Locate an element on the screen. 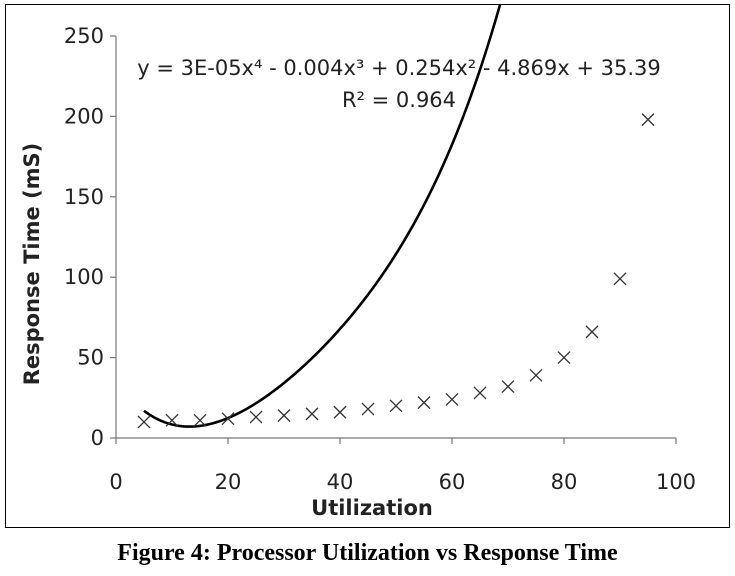 The width and height of the screenshot is (735, 576). y-tick-label: 250 is located at coordinates (84, 36).